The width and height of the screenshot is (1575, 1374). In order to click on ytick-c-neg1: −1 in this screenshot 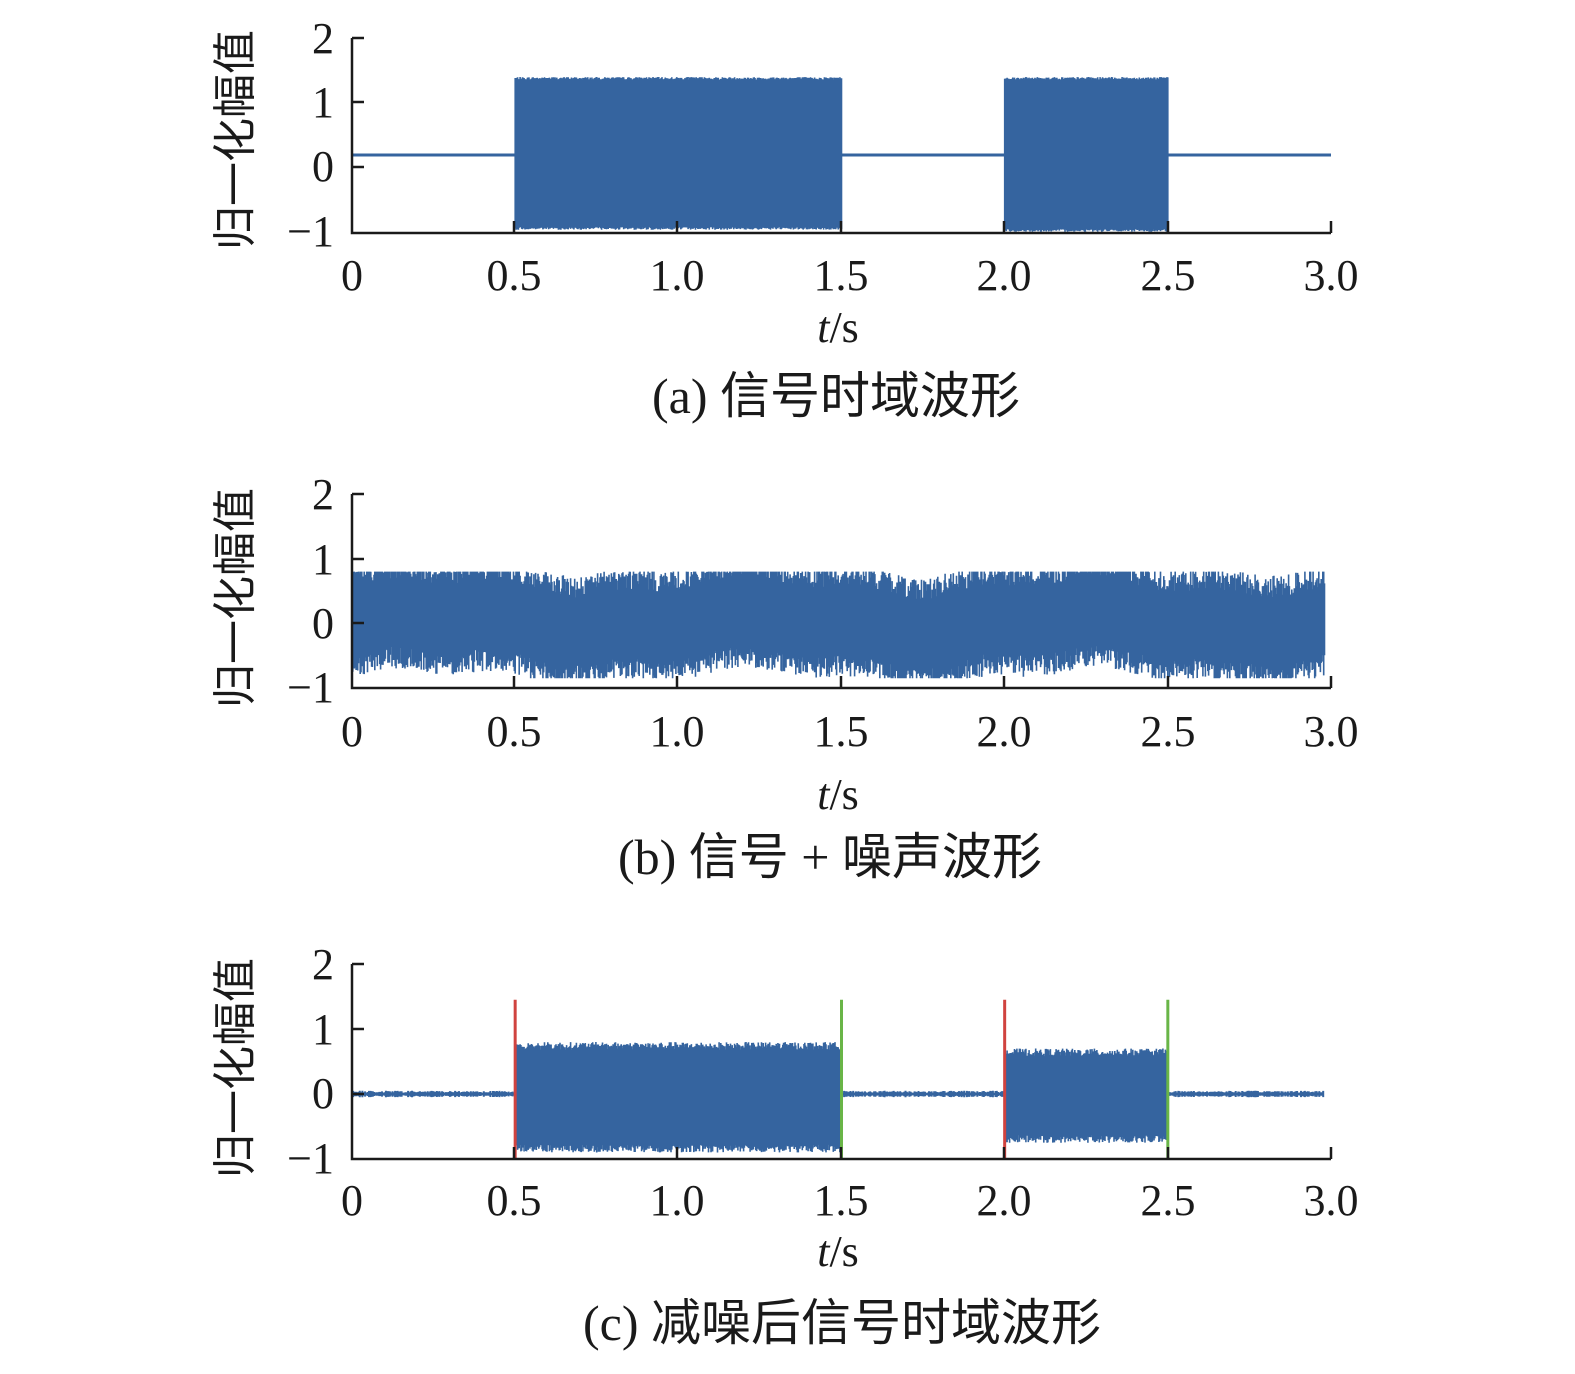, I will do `click(310, 1158)`.